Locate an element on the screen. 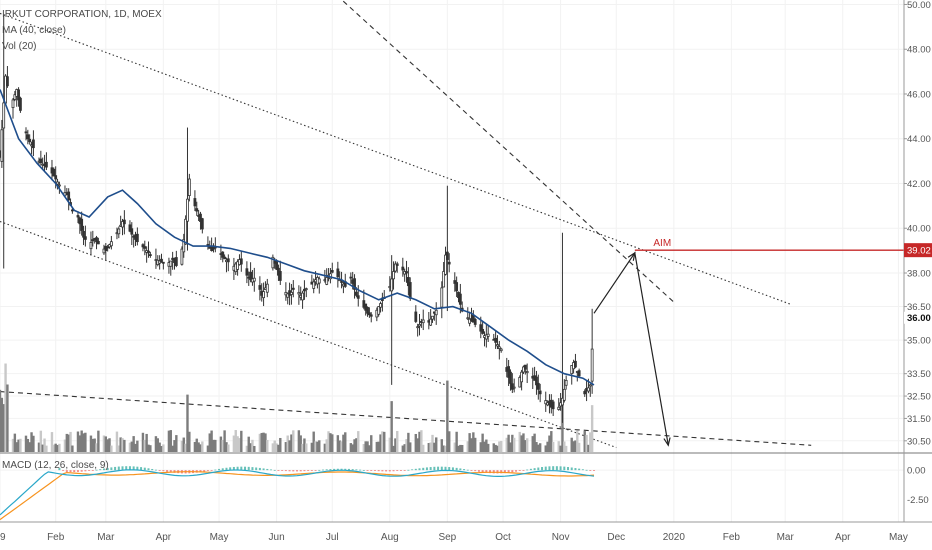  symbol-legend: IRKUT CORPORATION, 1D, MOEX is located at coordinates (82, 14).